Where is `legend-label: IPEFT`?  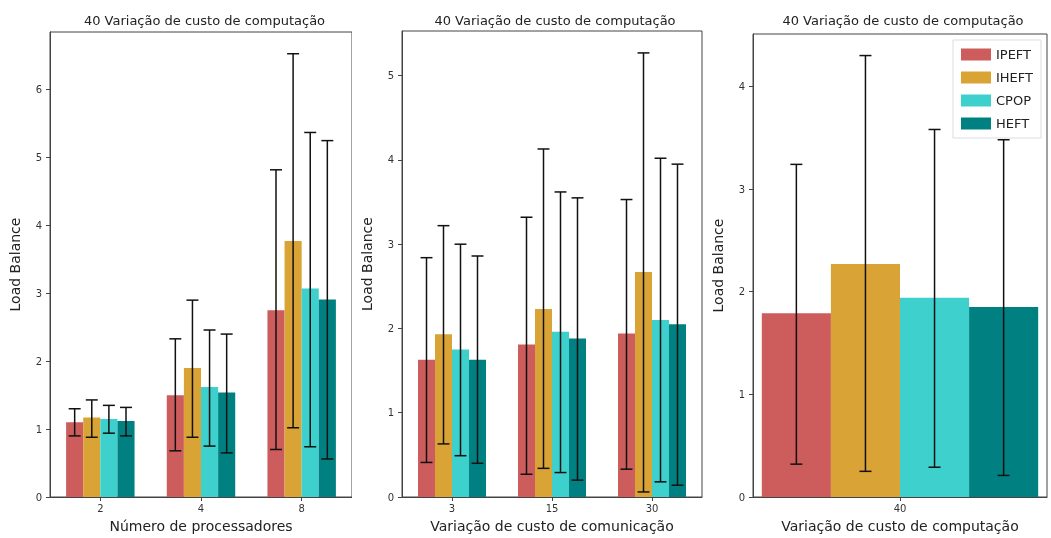
legend-label: IPEFT is located at coordinates (1013, 54).